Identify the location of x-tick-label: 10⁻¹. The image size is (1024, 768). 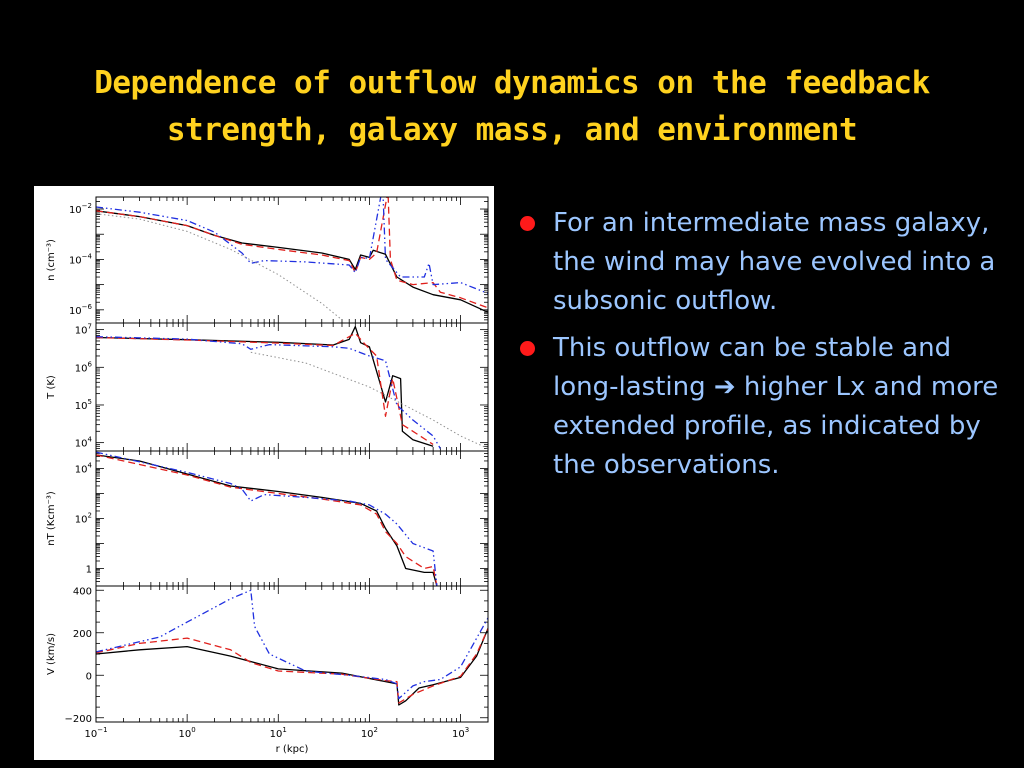
(95, 733).